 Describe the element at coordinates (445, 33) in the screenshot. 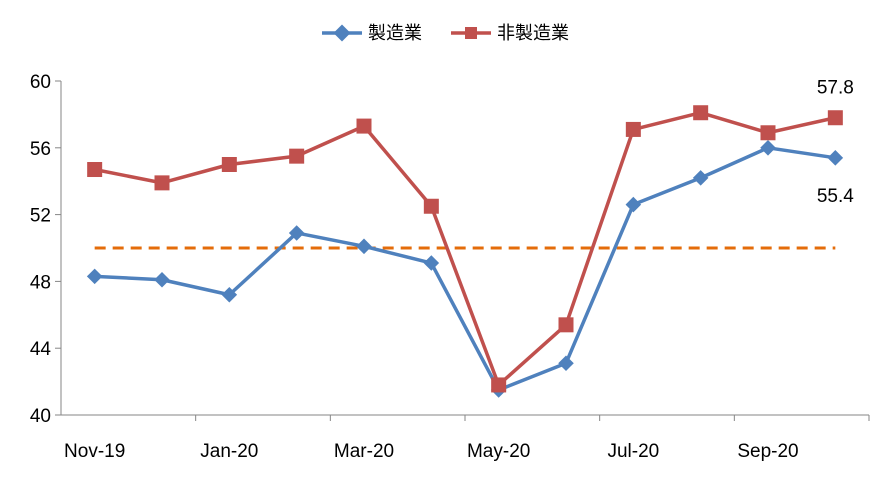

I see `legend: 製造業 非製造業` at that location.